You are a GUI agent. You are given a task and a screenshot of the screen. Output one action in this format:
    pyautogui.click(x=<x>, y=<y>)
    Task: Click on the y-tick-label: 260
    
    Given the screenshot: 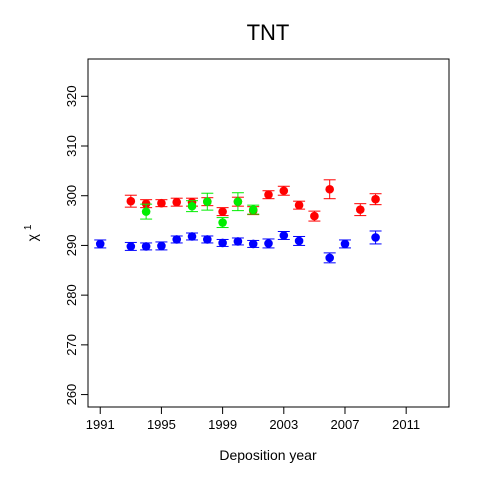 What is the action you would take?
    pyautogui.click(x=71, y=395)
    